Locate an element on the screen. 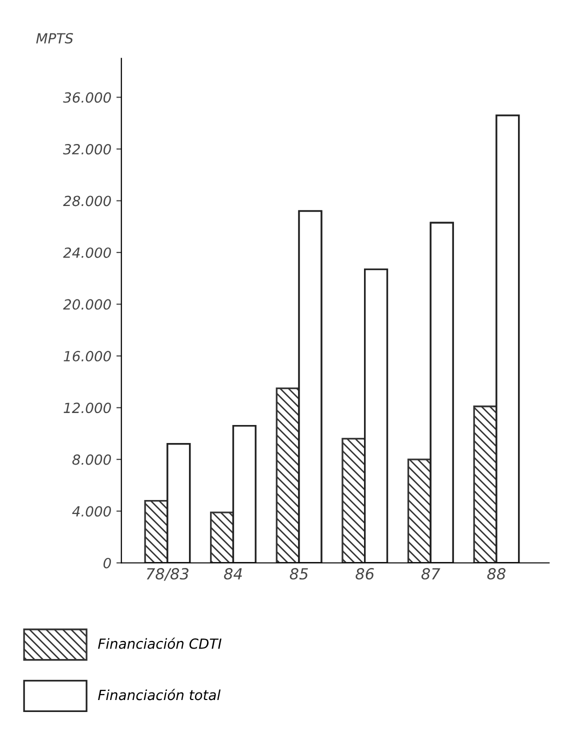 Image resolution: width=578 pixels, height=731 pixels. x-tick-label: 88 is located at coordinates (496, 574).